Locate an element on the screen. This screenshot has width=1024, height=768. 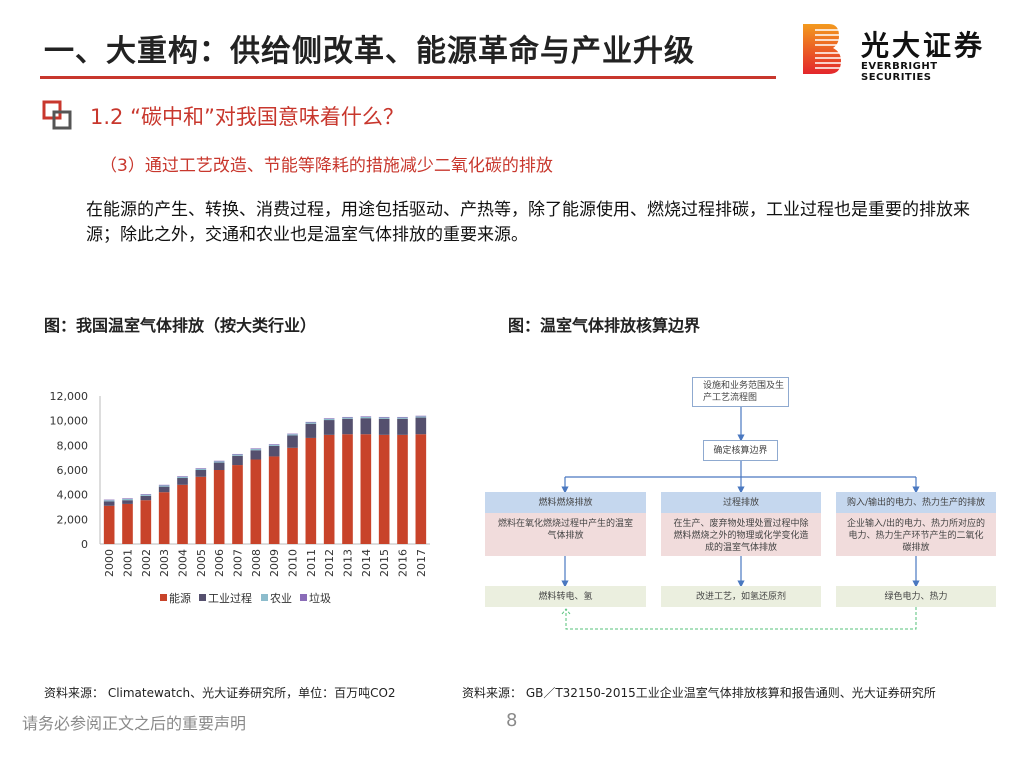
y-tick-label: 10,000 is located at coordinates (69, 421).